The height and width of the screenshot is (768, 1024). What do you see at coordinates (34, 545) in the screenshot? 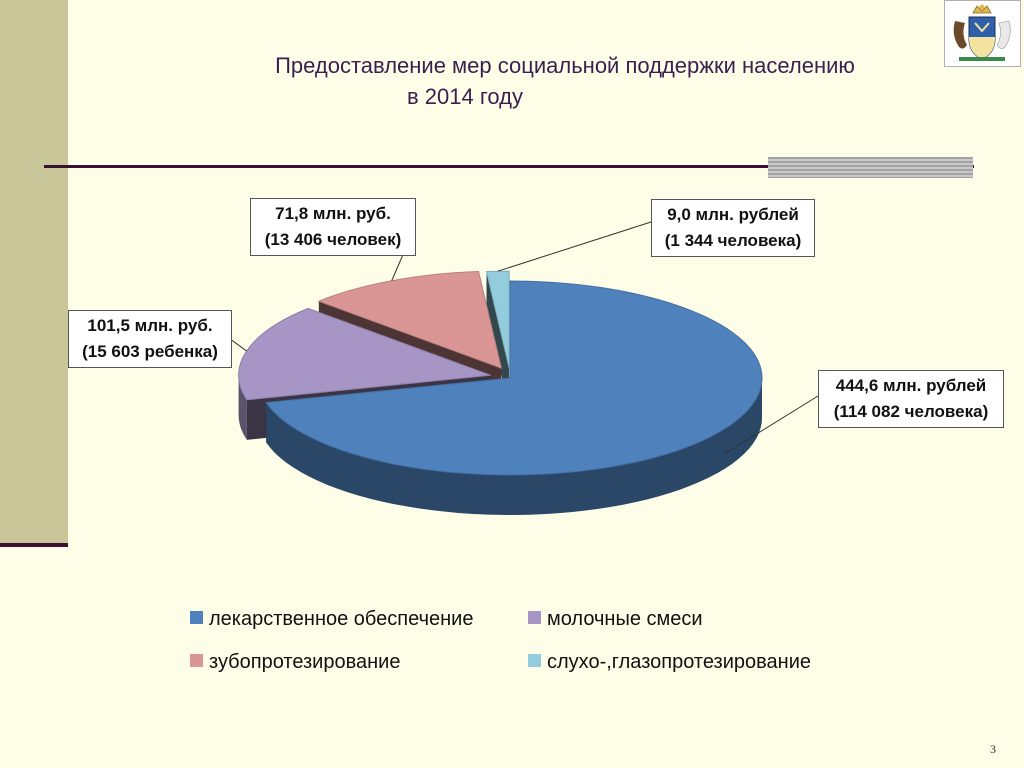
I see `left-band-underline` at bounding box center [34, 545].